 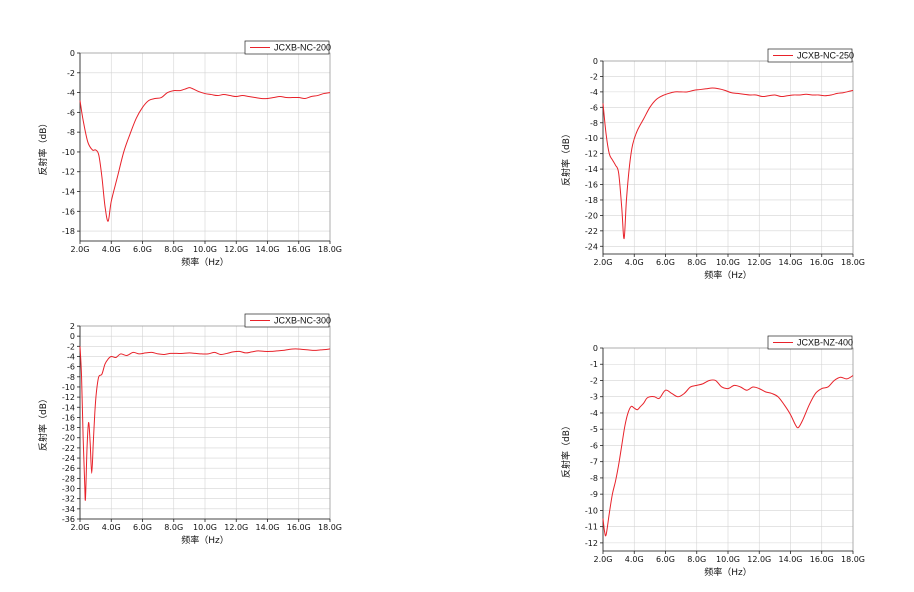 What do you see at coordinates (594, 494) in the screenshot?
I see `y-tick-label: -9` at bounding box center [594, 494].